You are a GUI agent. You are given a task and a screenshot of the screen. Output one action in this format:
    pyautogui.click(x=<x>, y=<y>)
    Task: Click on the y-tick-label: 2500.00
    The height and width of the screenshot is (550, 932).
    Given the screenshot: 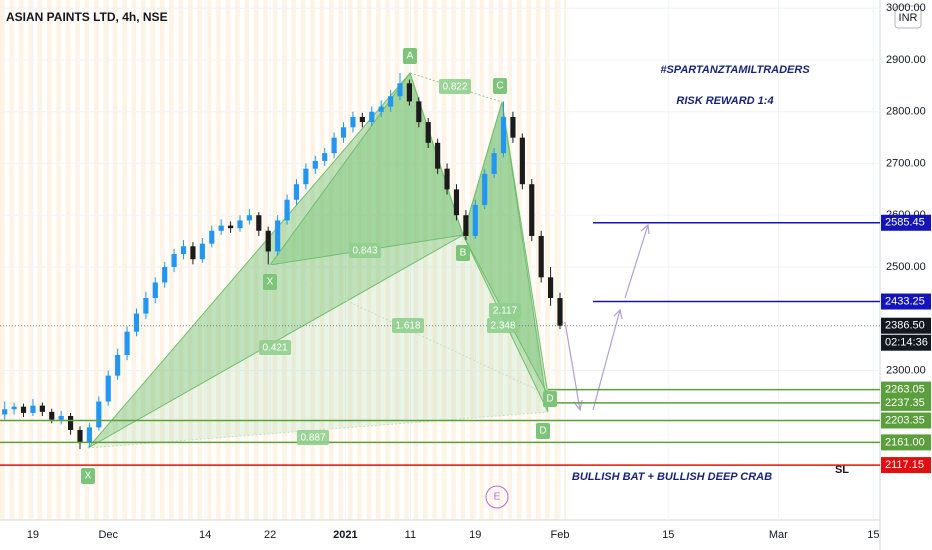 What is the action you would take?
    pyautogui.click(x=906, y=267)
    